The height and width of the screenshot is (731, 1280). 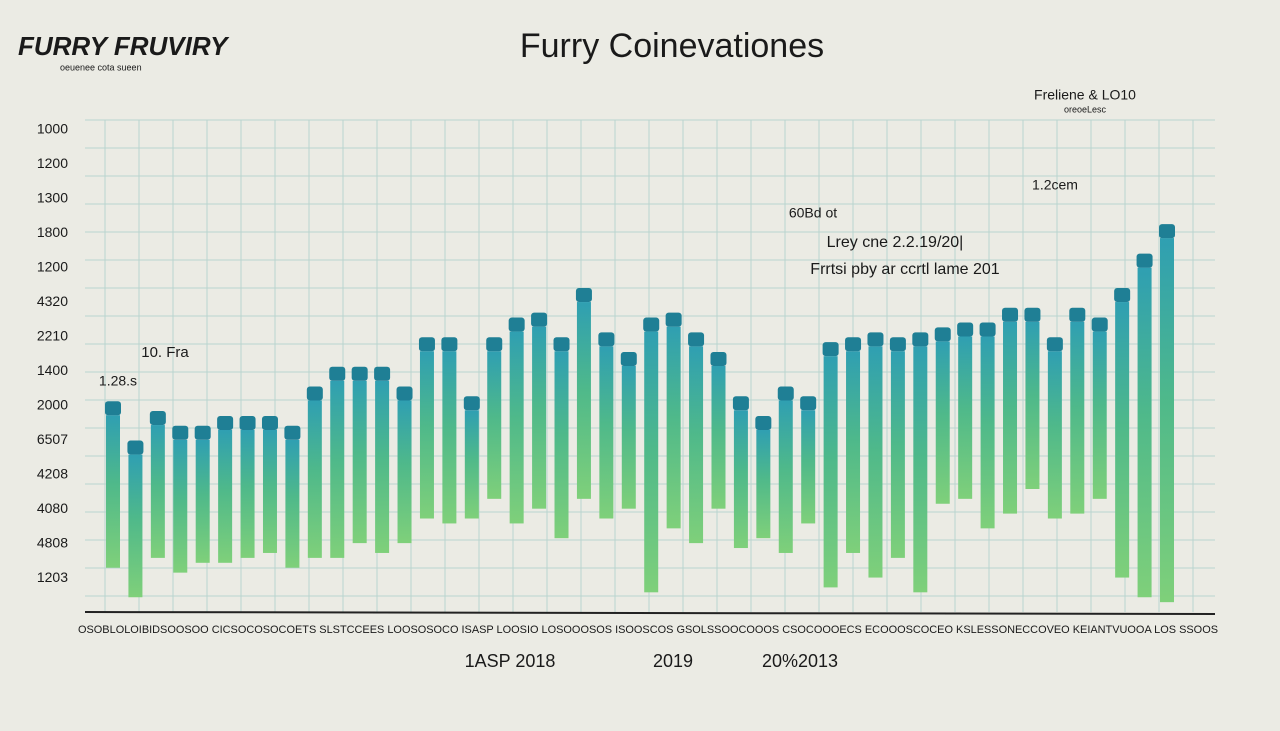 I want to click on annotation: 1.28.s, so click(x=118, y=381).